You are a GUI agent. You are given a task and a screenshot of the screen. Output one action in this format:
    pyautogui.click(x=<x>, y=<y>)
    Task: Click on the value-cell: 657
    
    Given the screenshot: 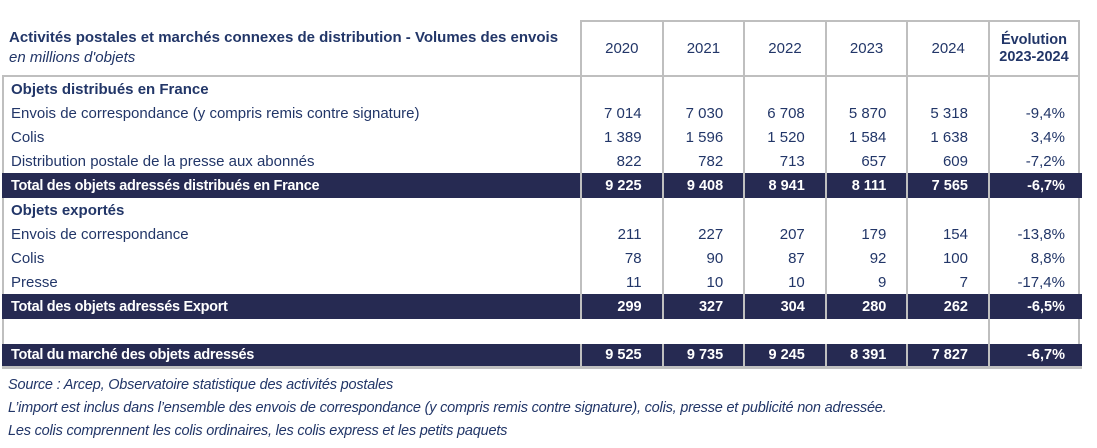 What is the action you would take?
    pyautogui.click(x=865, y=161)
    